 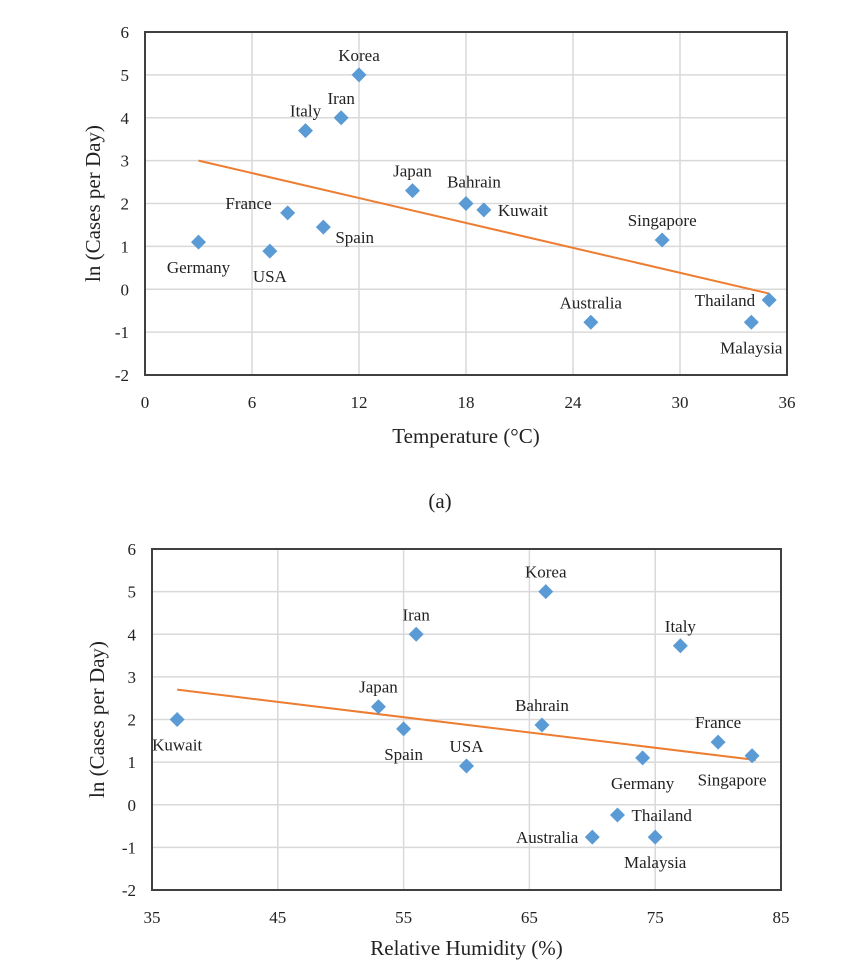 I want to click on x-tick-label: 75, so click(x=655, y=917).